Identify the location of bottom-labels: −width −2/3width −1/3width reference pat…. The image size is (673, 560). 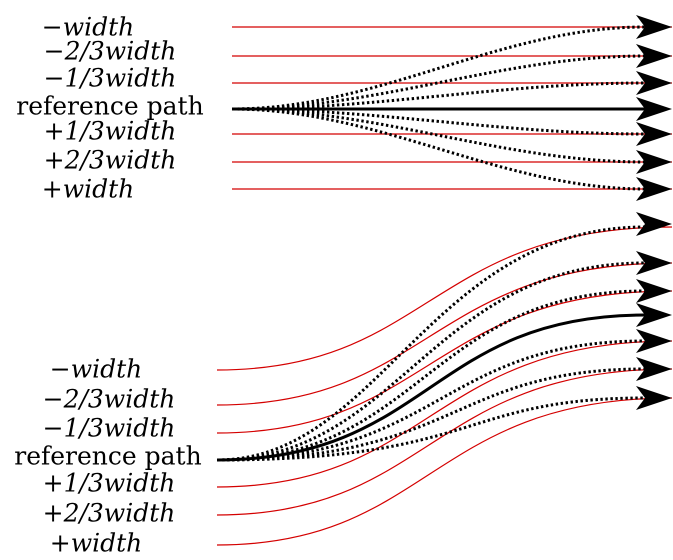
(107, 456).